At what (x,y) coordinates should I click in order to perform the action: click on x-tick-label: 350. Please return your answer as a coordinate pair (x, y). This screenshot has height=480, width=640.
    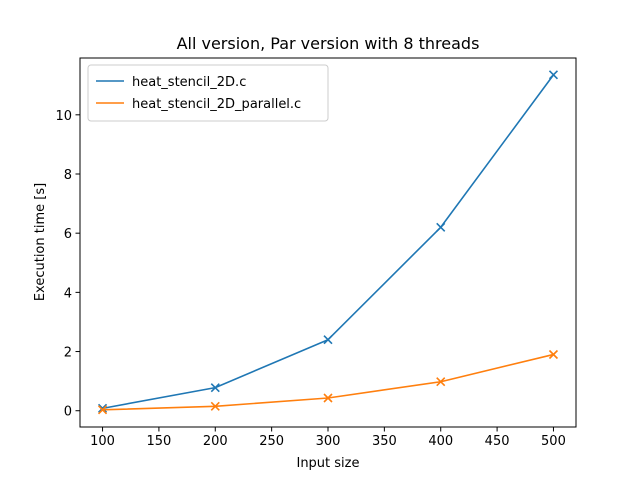
    Looking at the image, I should click on (384, 441).